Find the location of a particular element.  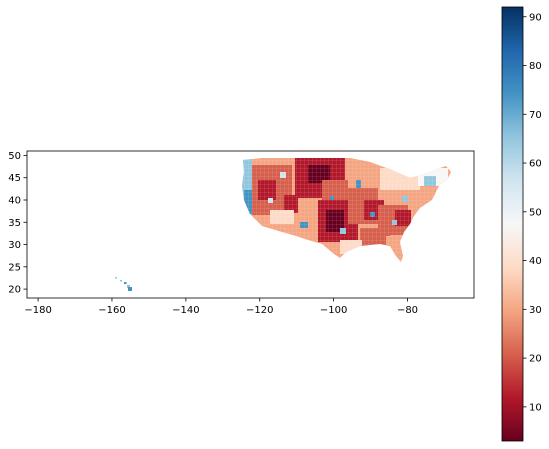

colorbar-tick-label: 80 is located at coordinates (535, 66).